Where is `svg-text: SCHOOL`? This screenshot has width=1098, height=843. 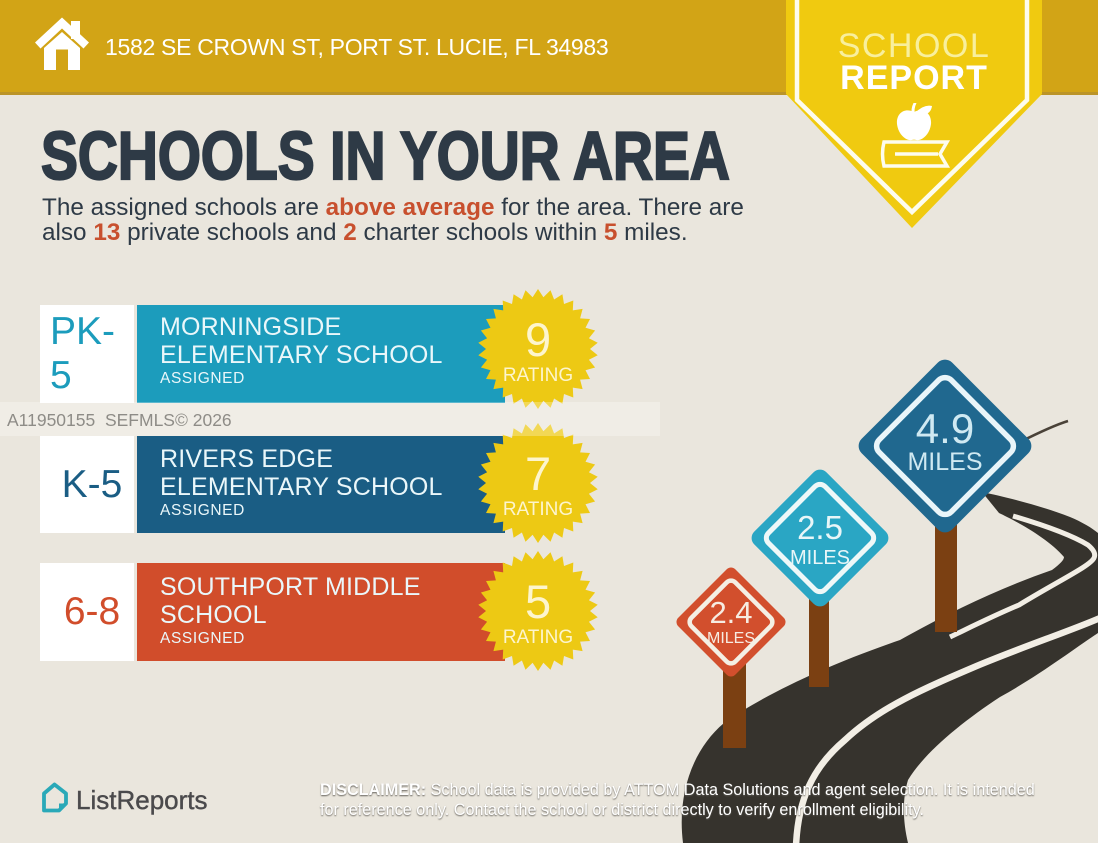
svg-text: SCHOOL is located at coordinates (914, 46).